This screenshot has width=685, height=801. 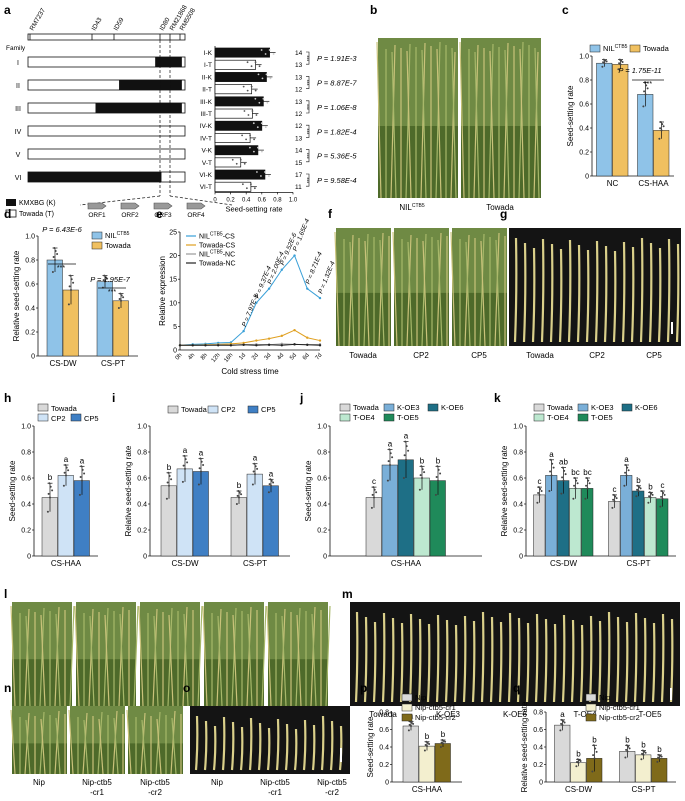 I want to click on genotype-bar-K, so click(x=168, y=62).